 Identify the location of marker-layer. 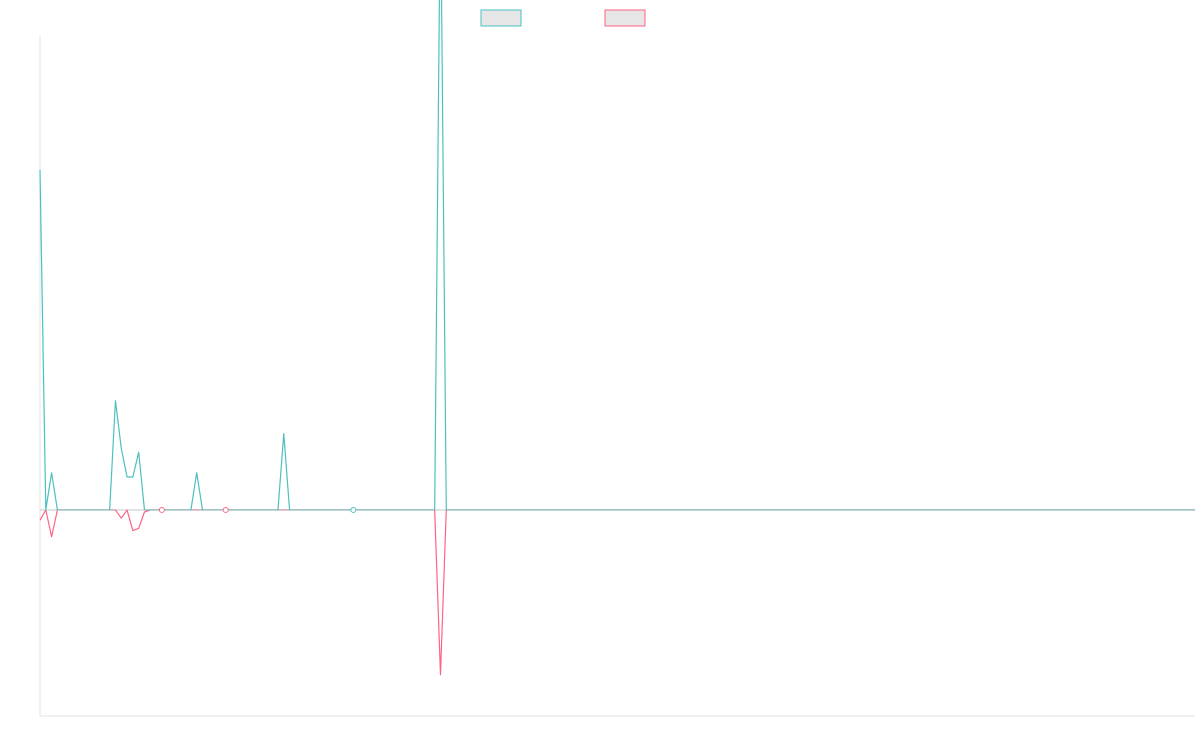
(257, 509).